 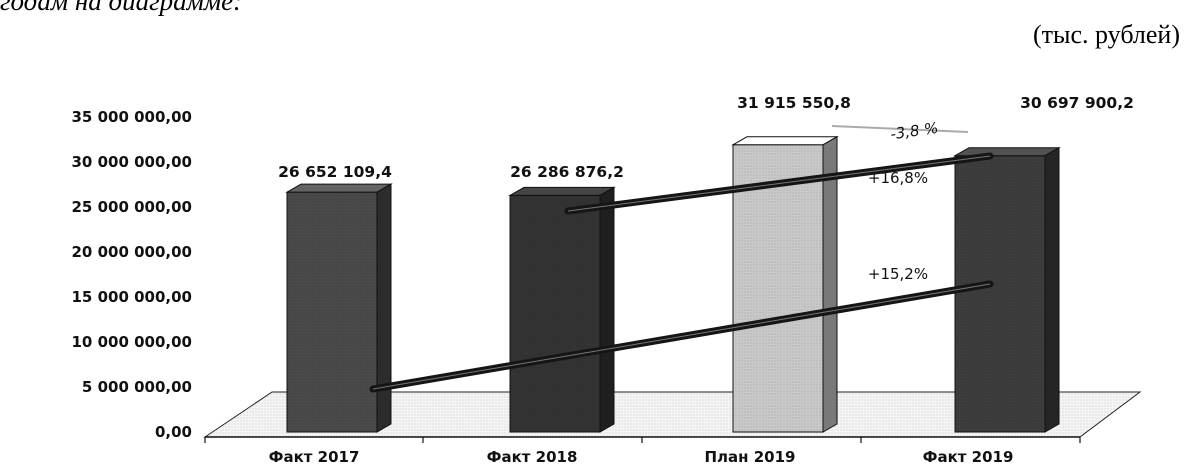 I want to click on y-tick-label: 10 000 000,00, so click(x=131, y=342).